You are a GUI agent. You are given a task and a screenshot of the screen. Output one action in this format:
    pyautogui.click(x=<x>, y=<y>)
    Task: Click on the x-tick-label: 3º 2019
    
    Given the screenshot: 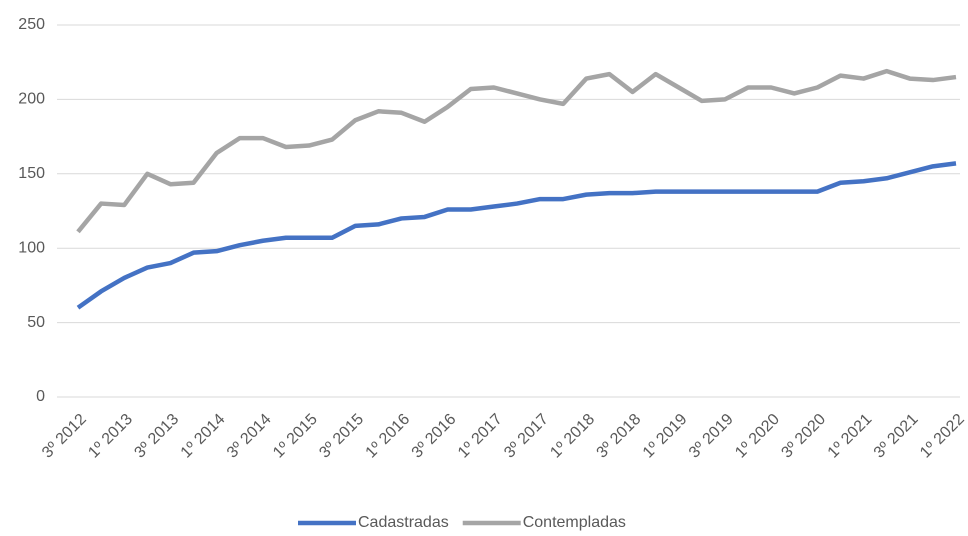 What is the action you would take?
    pyautogui.click(x=711, y=436)
    